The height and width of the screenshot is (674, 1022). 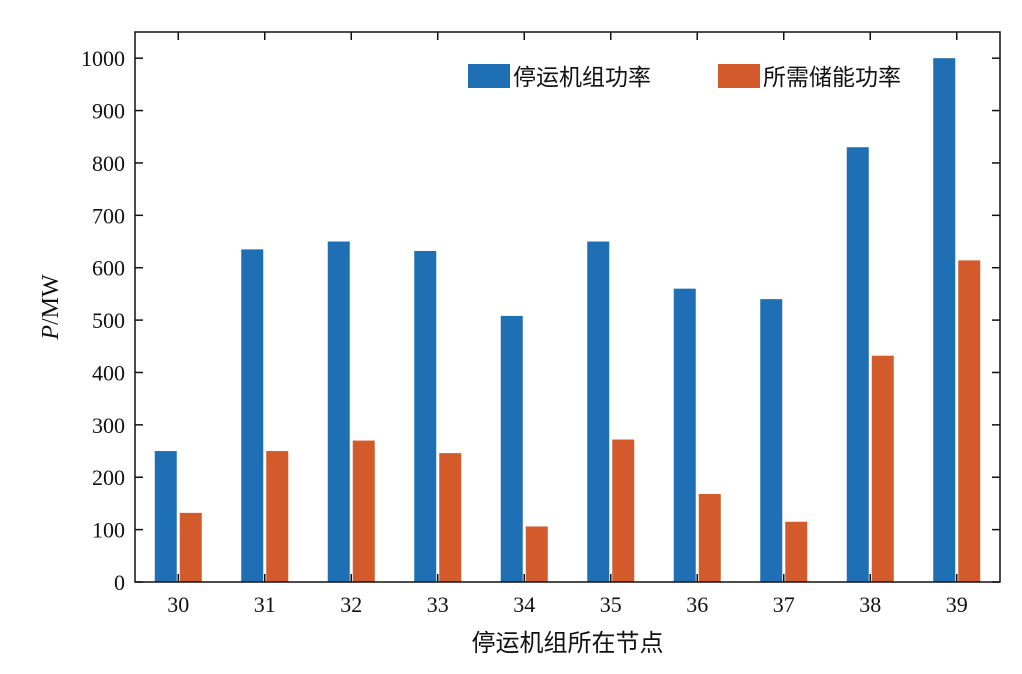 I want to click on legend-label-storage-power: 所需储能功率, so click(x=832, y=78).